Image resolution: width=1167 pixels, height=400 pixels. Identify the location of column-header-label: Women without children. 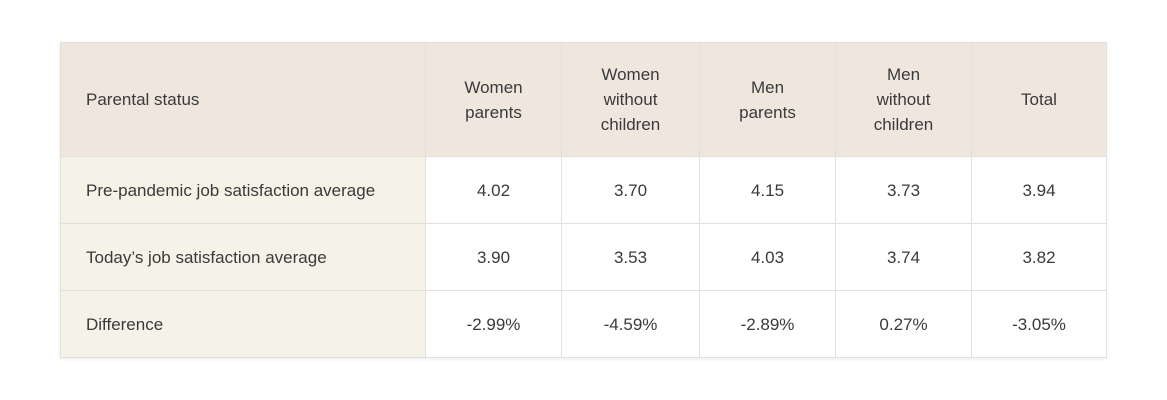
(630, 99).